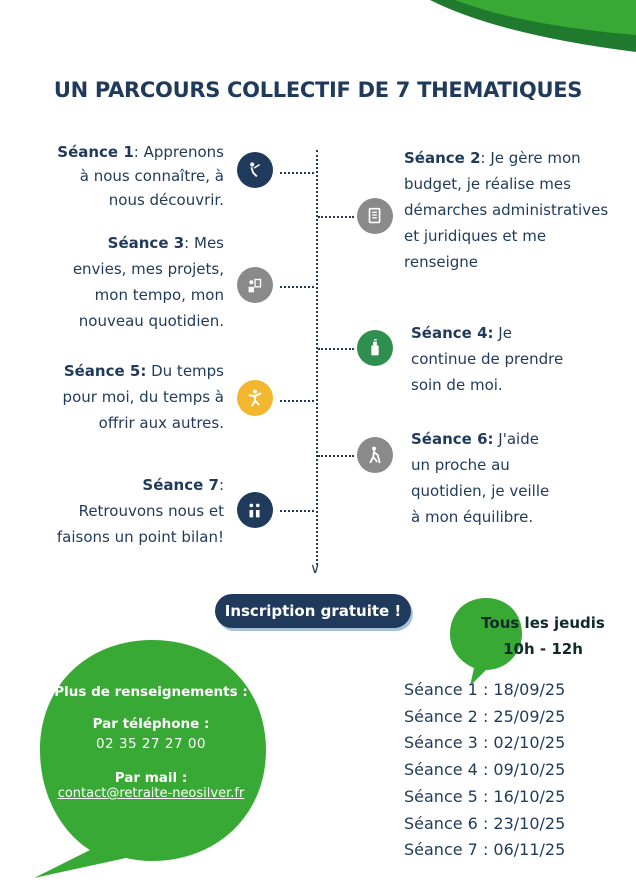  What do you see at coordinates (486, 642) in the screenshot?
I see `schedule-bubble` at bounding box center [486, 642].